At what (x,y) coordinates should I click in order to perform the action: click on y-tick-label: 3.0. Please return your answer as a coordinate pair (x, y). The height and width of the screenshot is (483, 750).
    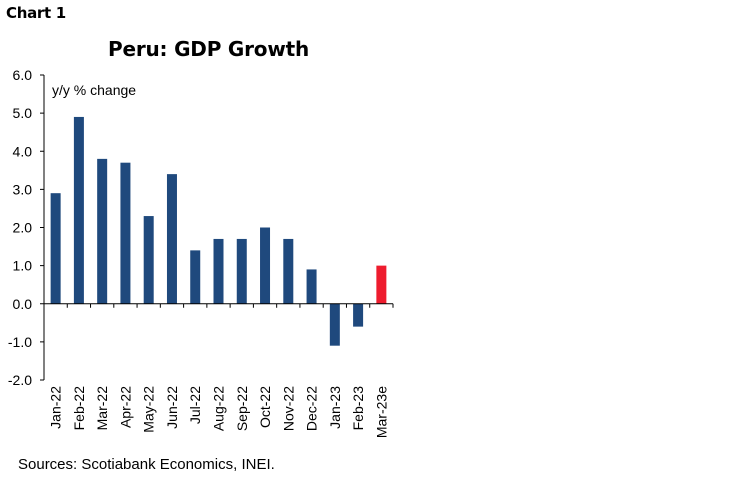
    Looking at the image, I should click on (23, 189).